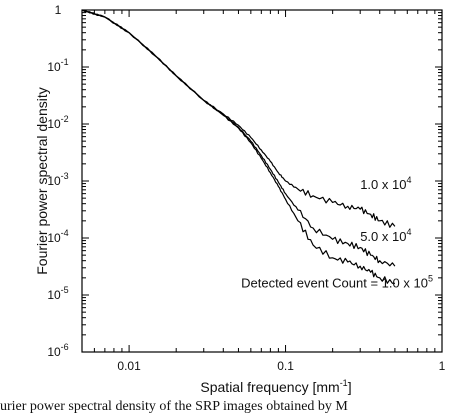 The image size is (474, 413). What do you see at coordinates (385, 183) in the screenshot?
I see `series-label: 1.0 x 10⁴` at bounding box center [385, 183].